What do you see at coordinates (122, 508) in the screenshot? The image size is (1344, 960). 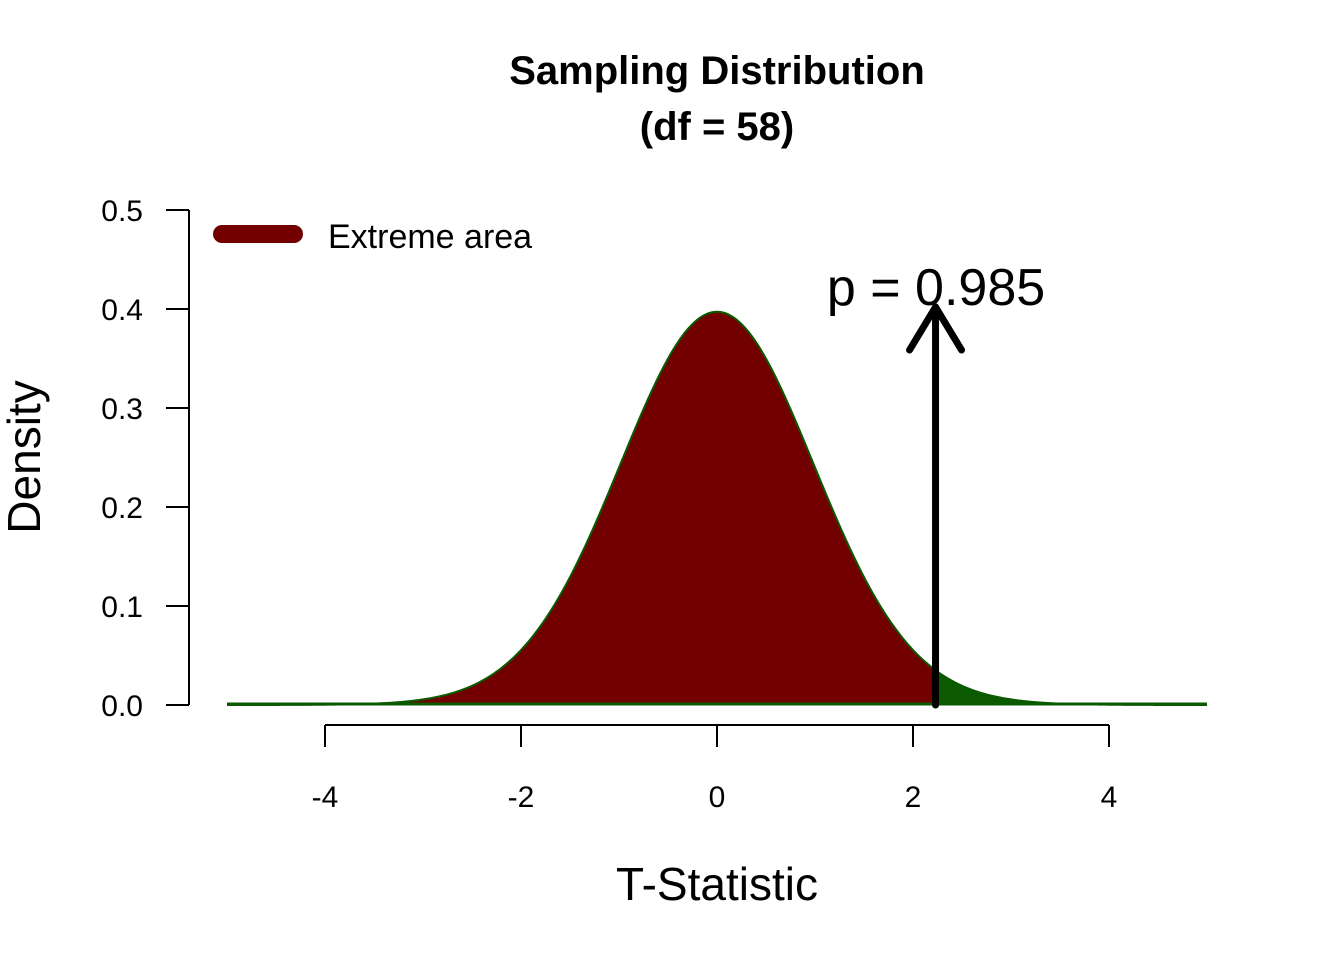 I see `y-tick-label: 0.2` at bounding box center [122, 508].